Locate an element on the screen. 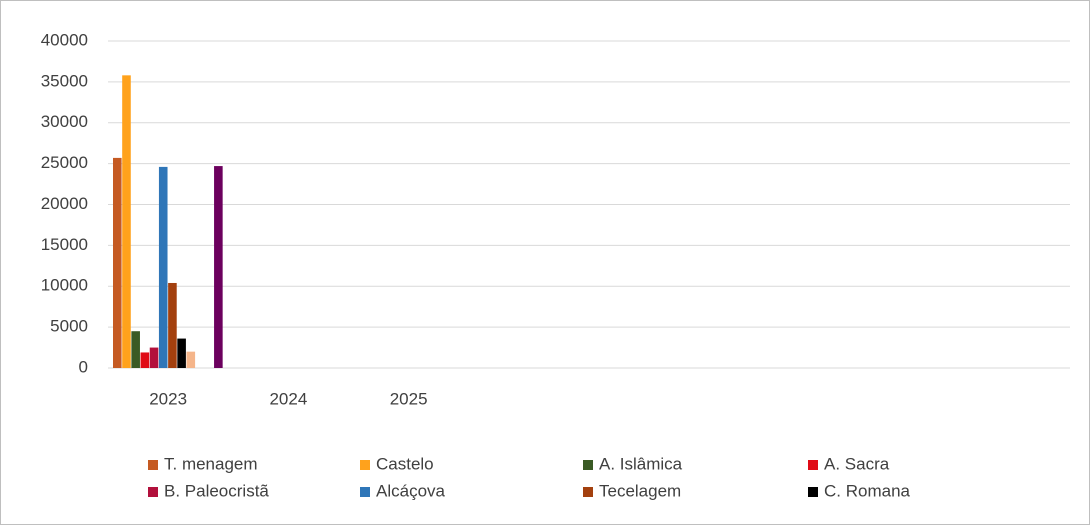  x-tick-label: 2023 is located at coordinates (168, 398).